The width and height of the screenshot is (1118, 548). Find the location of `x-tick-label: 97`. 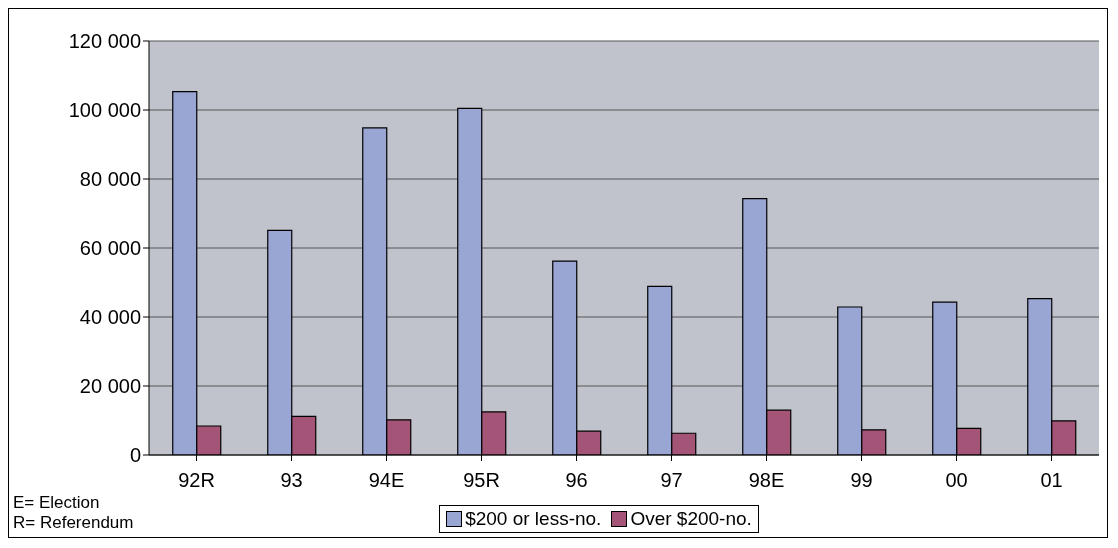

x-tick-label: 97 is located at coordinates (671, 480).